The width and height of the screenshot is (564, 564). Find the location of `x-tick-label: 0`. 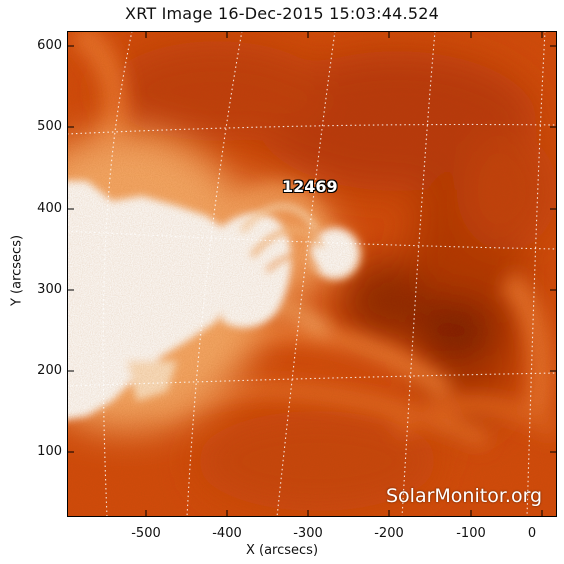

x-tick-label: 0 is located at coordinates (532, 533).